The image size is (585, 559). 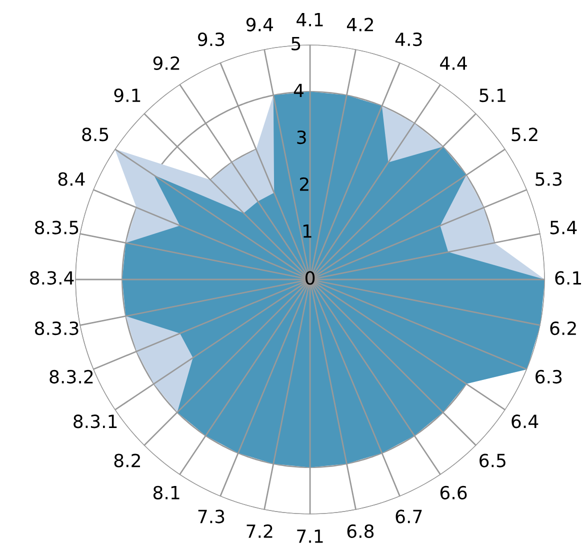 I want to click on spoke-label: 6.2, so click(x=563, y=328).